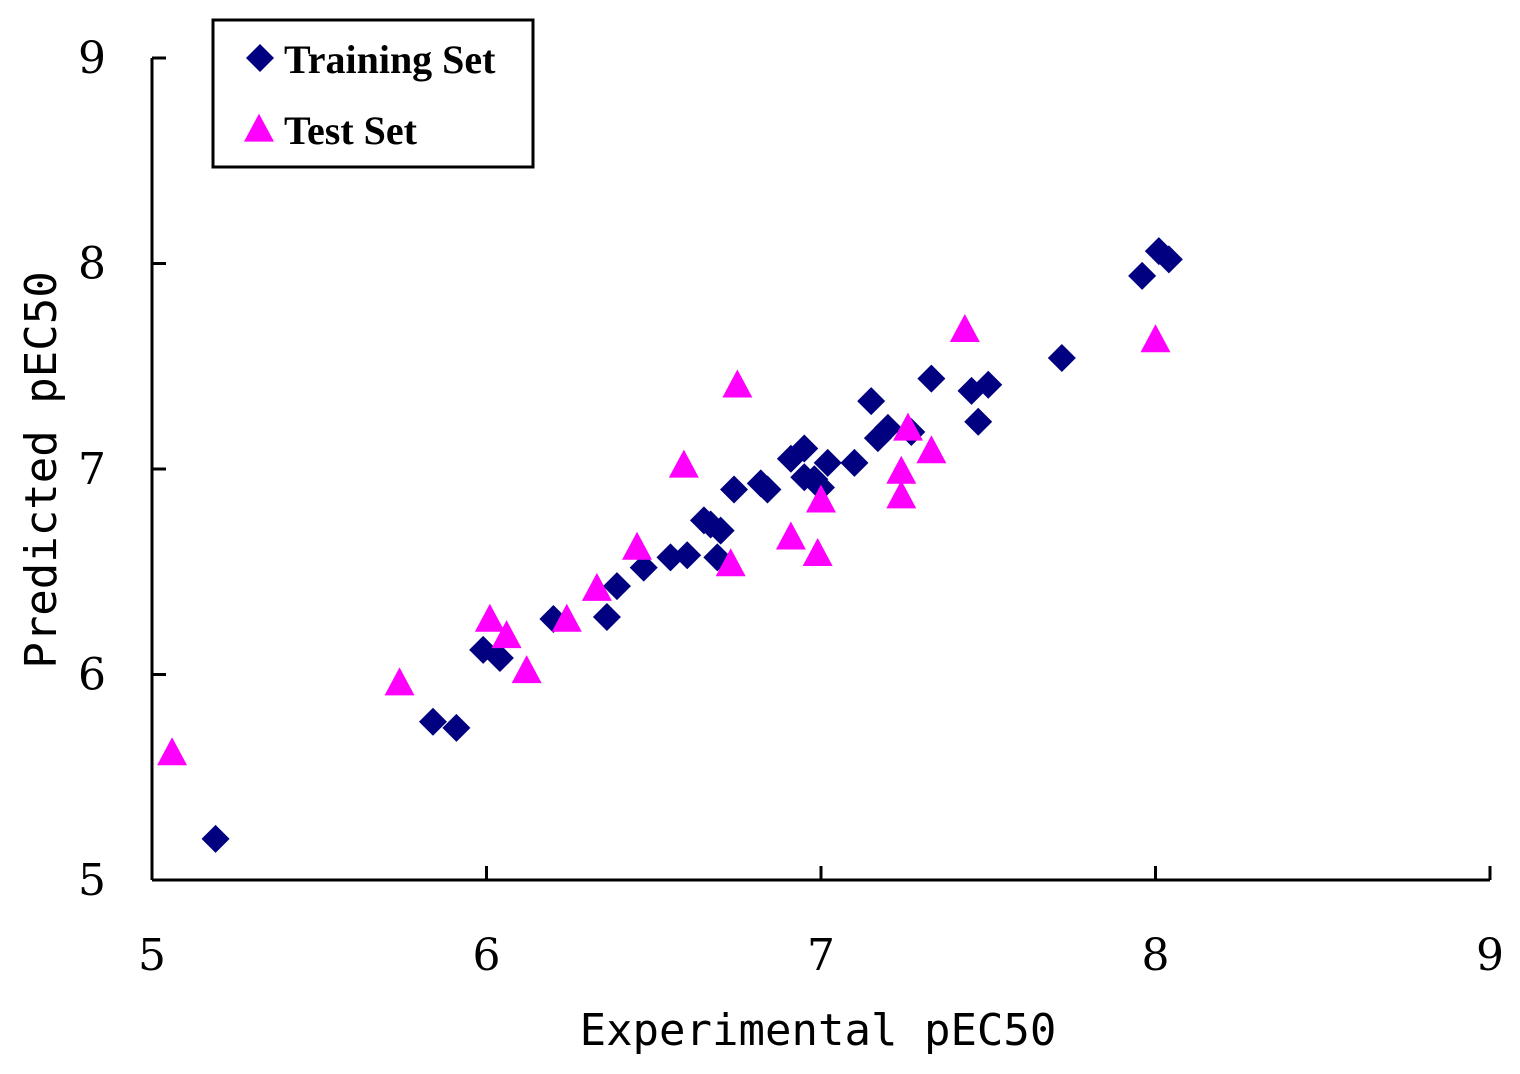  I want to click on legend: Training Set Test Set, so click(373, 93).